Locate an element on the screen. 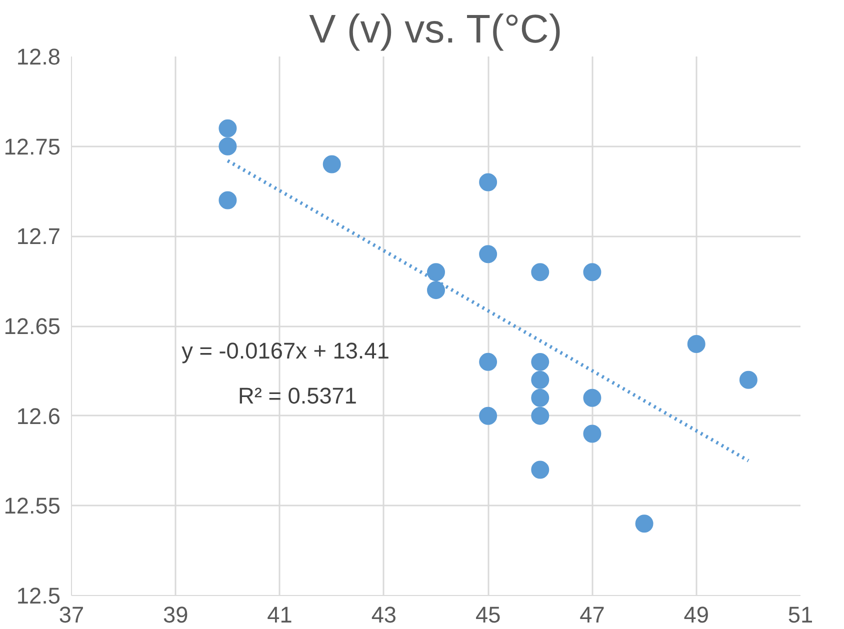 This screenshot has height=629, width=844. x-tick-label: 47 is located at coordinates (592, 615).